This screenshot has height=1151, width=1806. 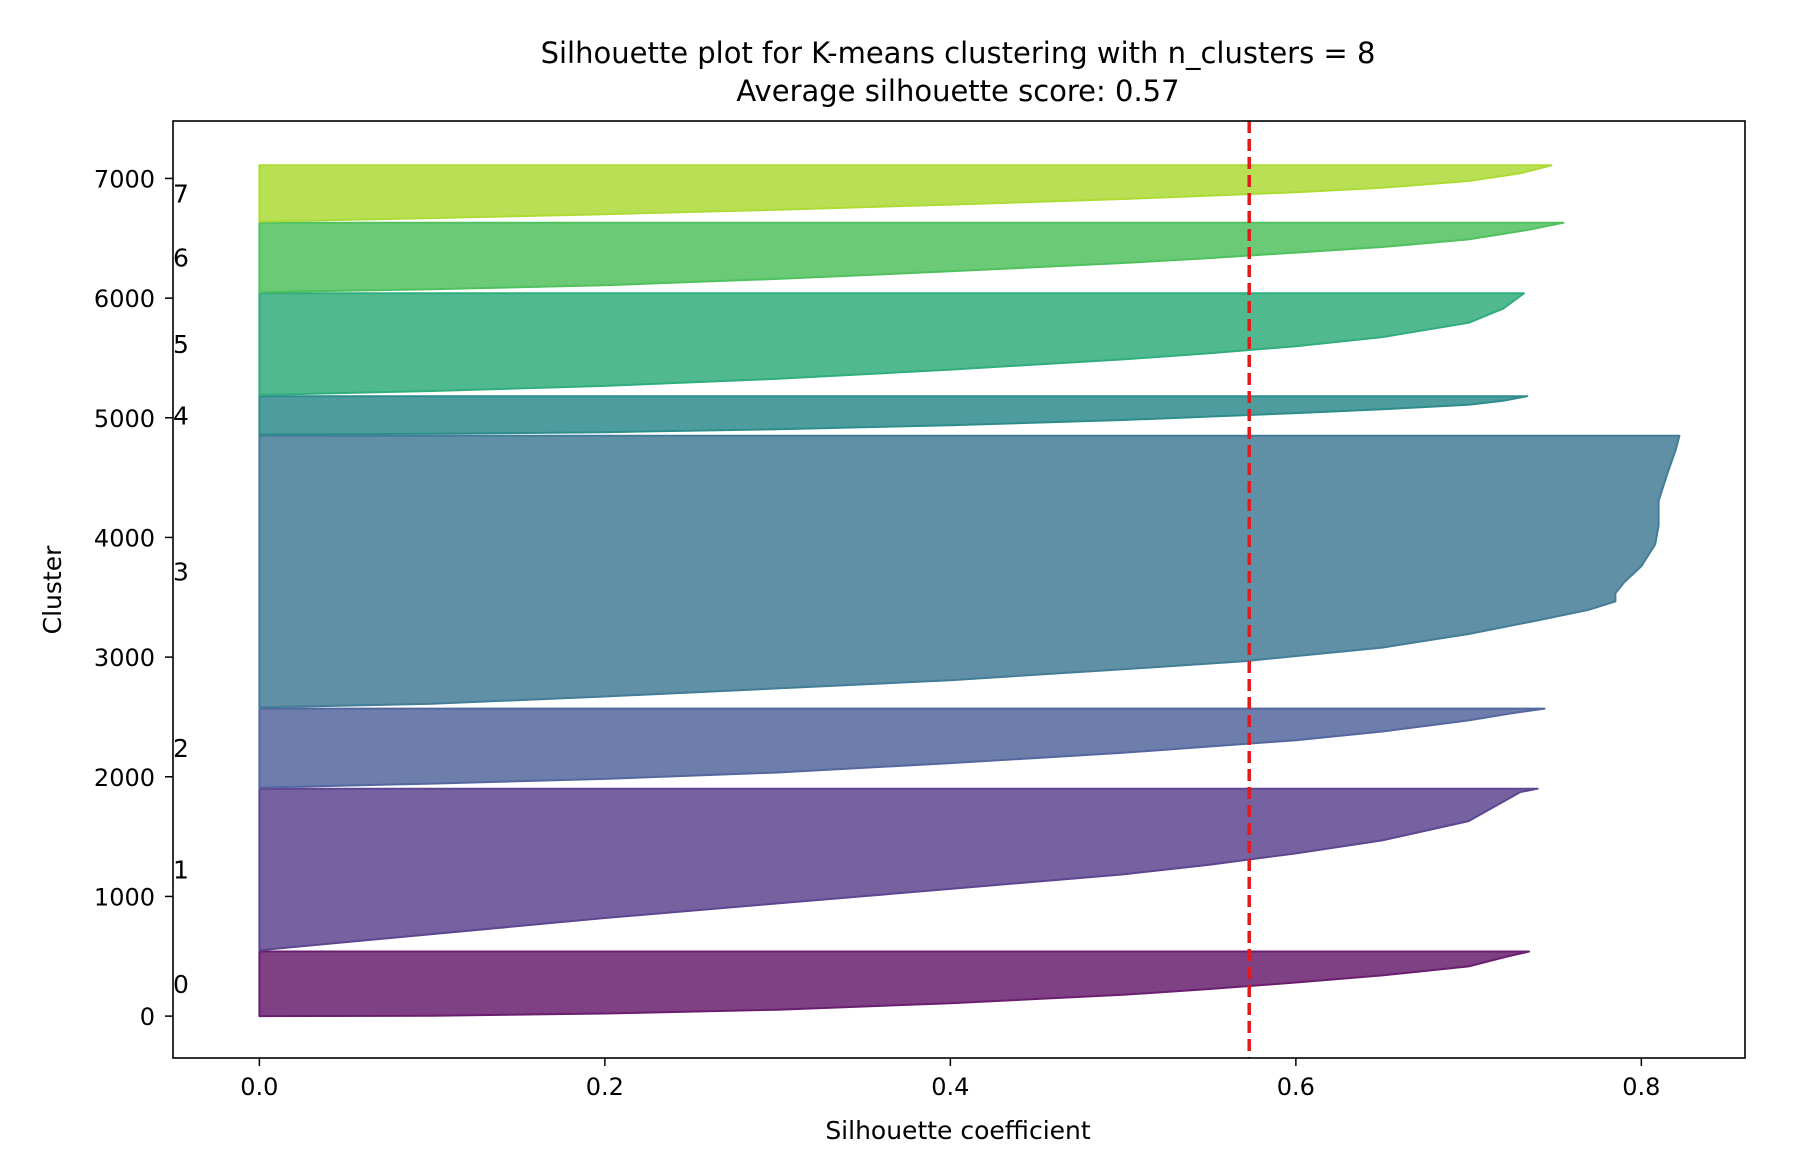 I want to click on cluster-0-area, so click(x=894, y=984).